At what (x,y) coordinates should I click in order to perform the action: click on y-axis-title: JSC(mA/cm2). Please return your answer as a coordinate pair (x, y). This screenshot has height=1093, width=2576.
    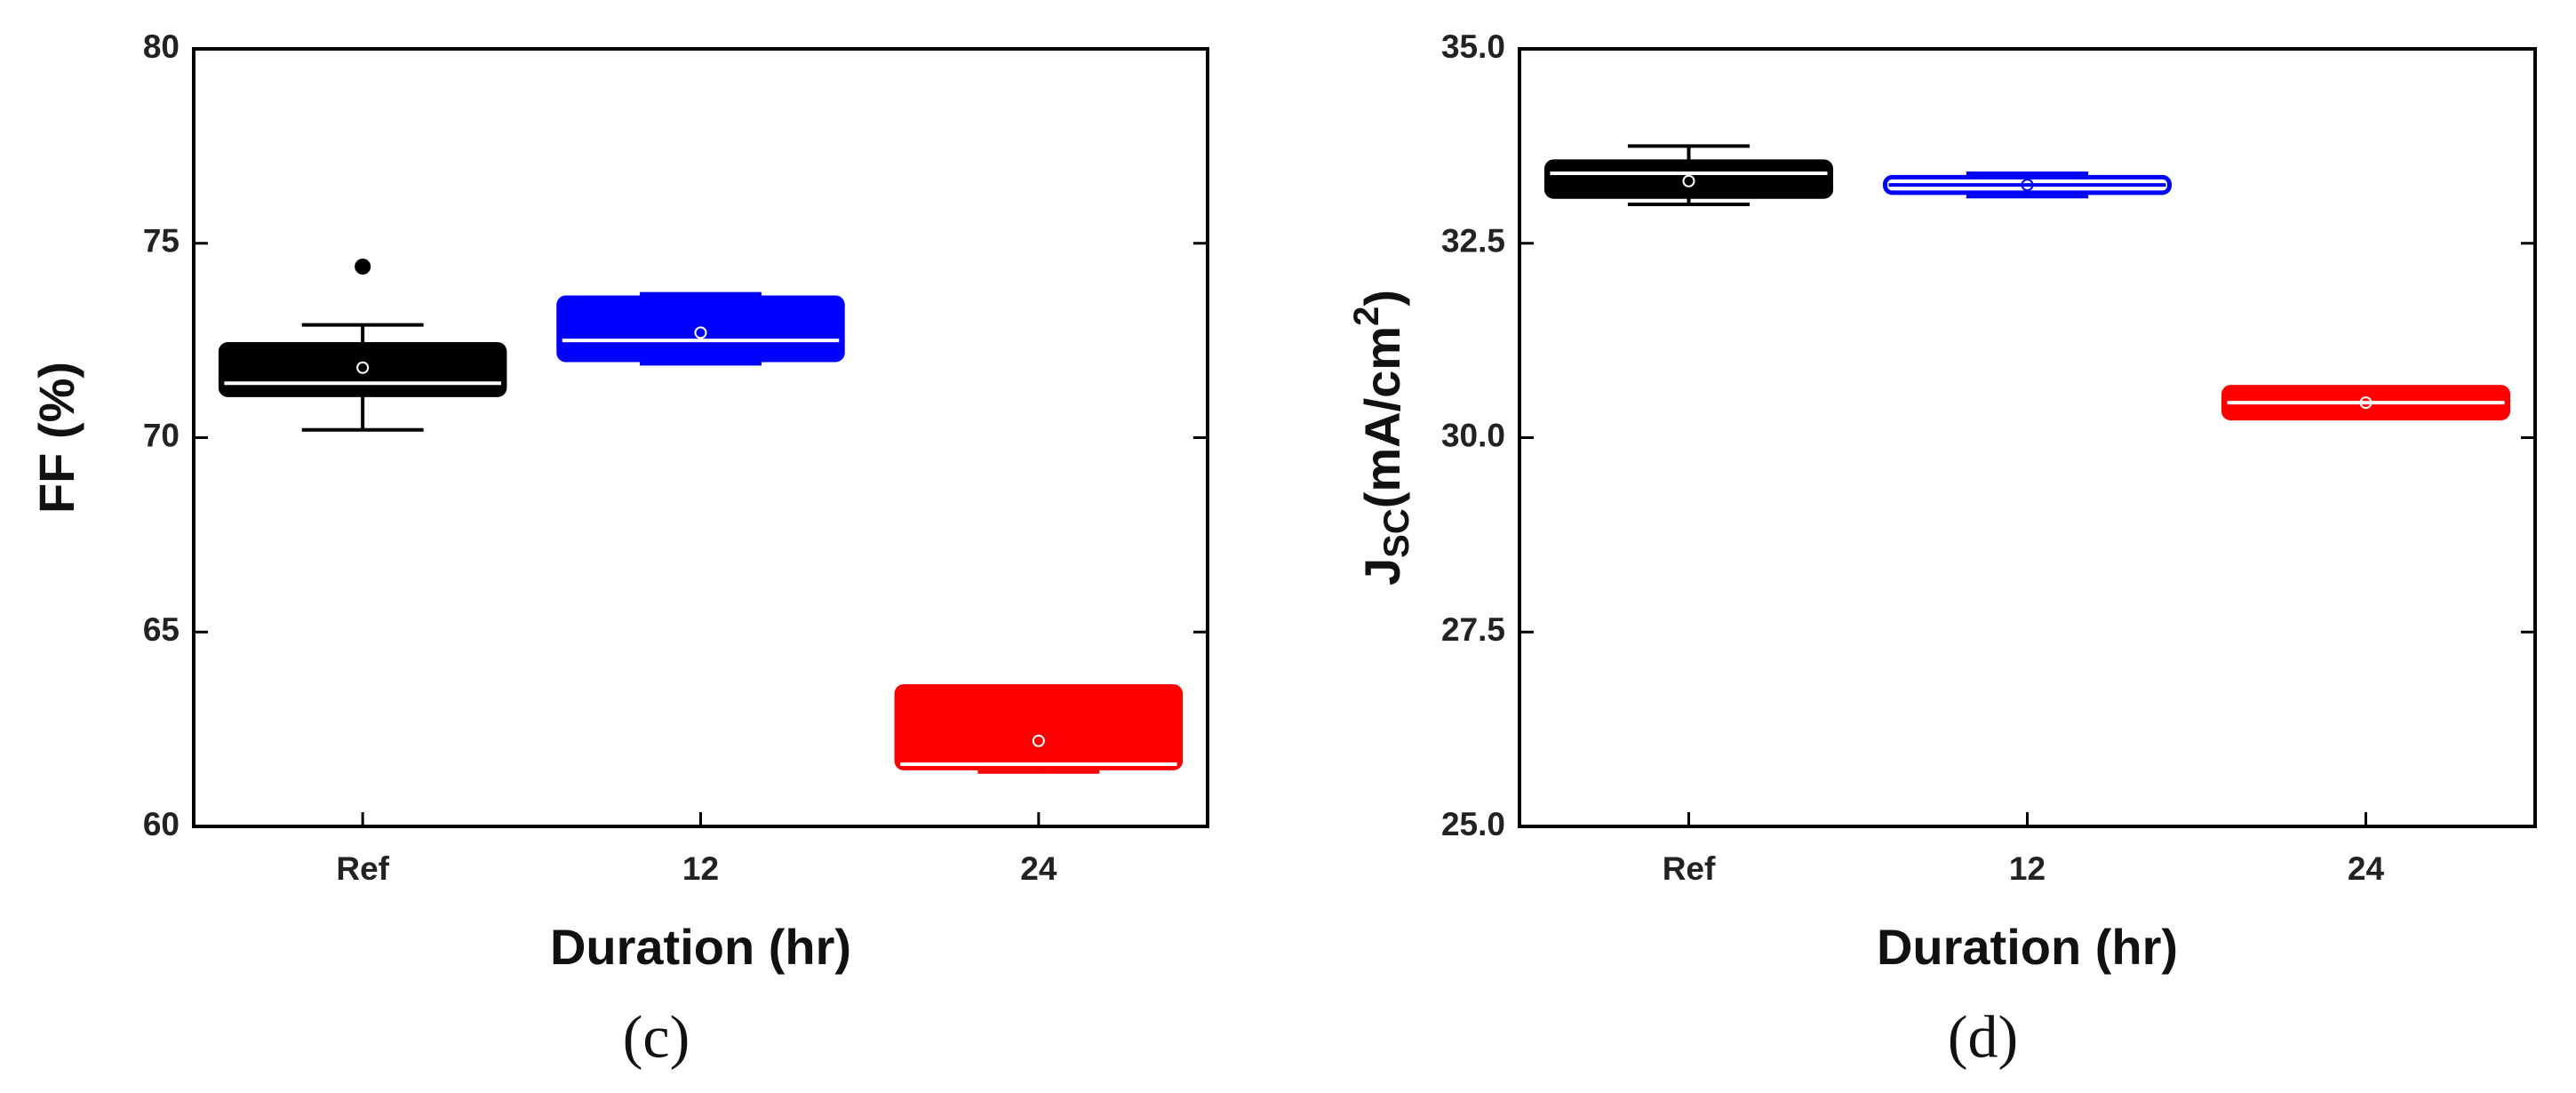
    Looking at the image, I should click on (1381, 438).